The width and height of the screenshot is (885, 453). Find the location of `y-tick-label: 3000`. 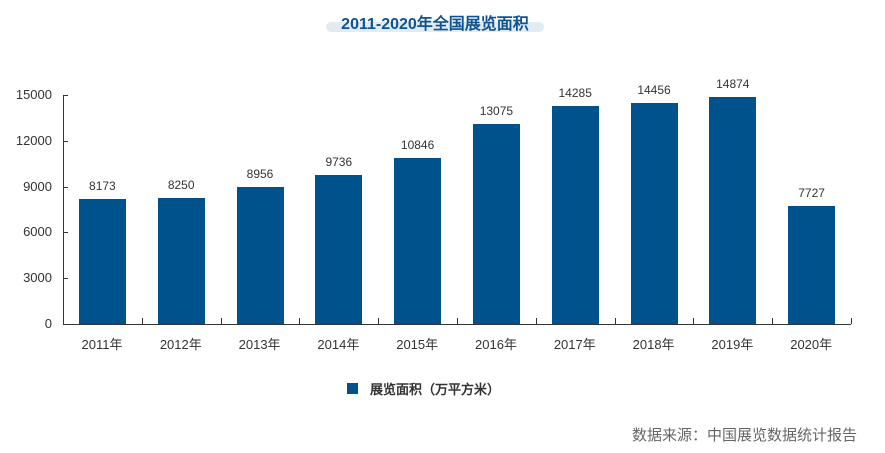

y-tick-label: 3000 is located at coordinates (37, 278).